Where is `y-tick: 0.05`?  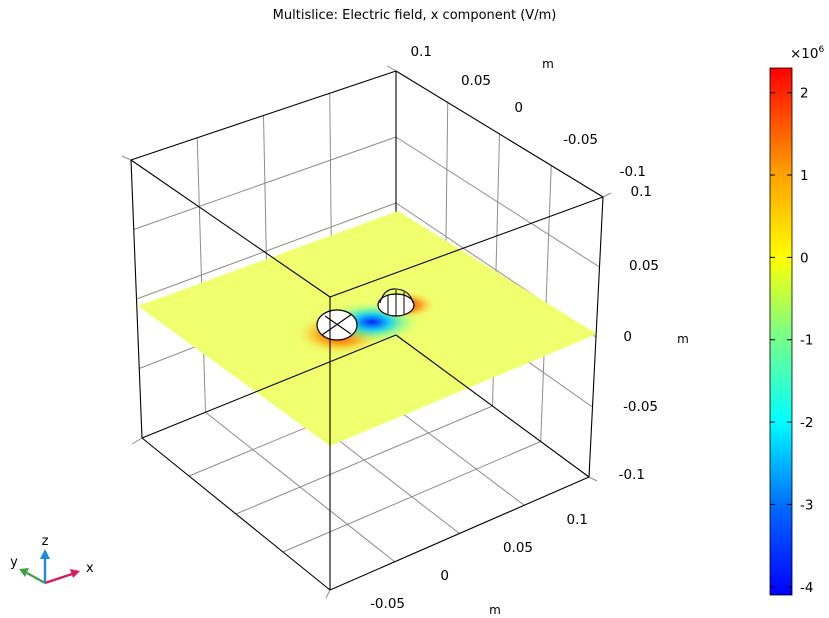 y-tick: 0.05 is located at coordinates (476, 81).